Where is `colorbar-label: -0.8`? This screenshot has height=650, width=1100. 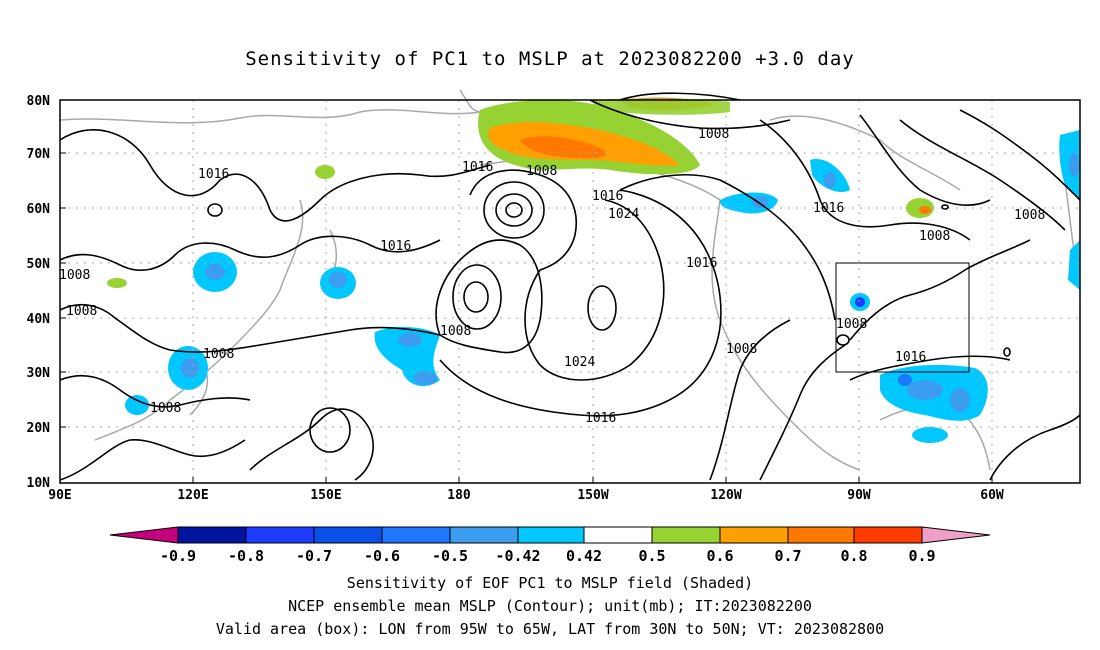
colorbar-label: -0.8 is located at coordinates (246, 556).